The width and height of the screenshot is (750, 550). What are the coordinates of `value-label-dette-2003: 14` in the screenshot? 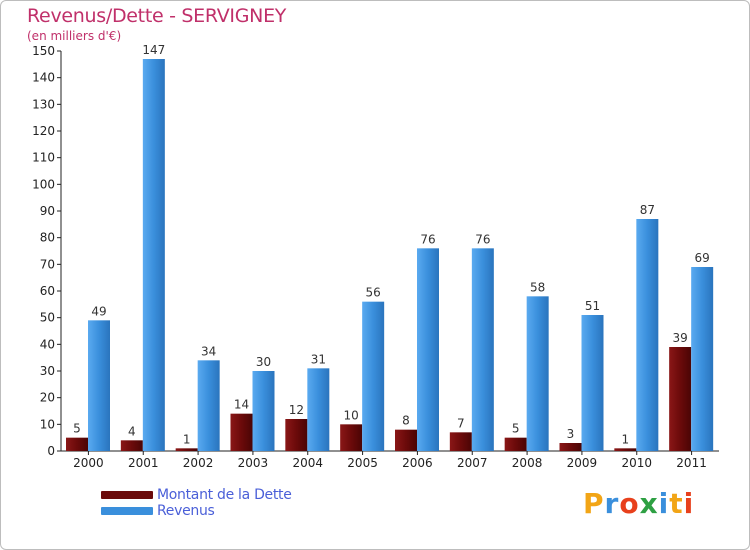 It's located at (241, 405).